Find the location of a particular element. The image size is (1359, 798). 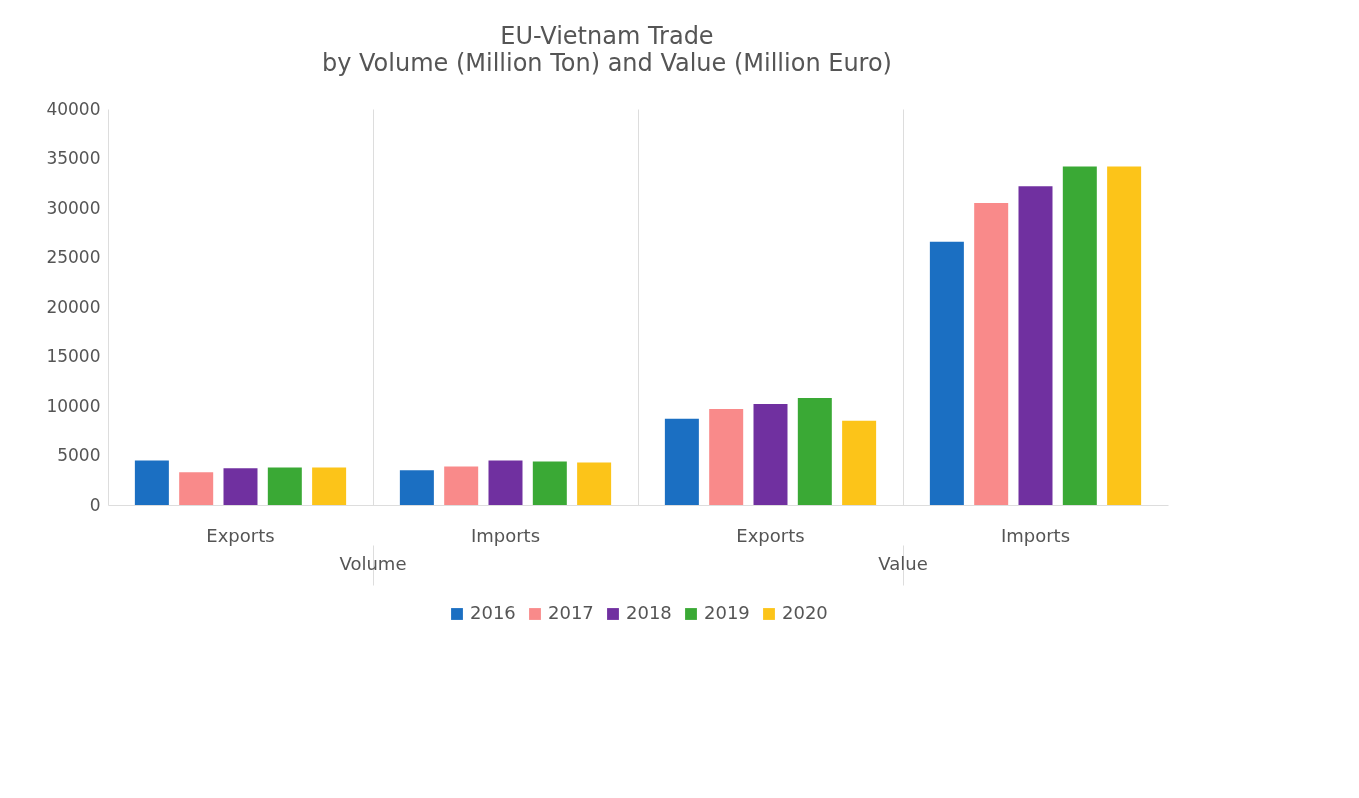

y-tick-label: 40000 is located at coordinates (73, 108).